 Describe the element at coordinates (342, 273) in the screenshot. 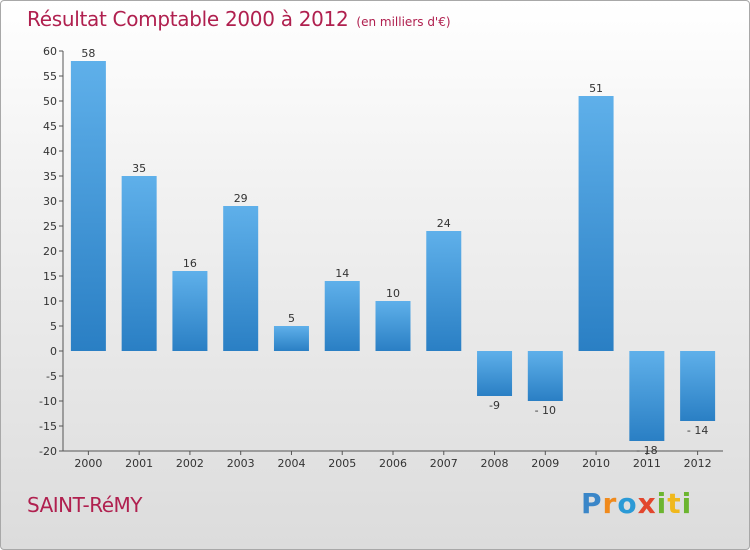

I see `bar-value-label: 14` at that location.